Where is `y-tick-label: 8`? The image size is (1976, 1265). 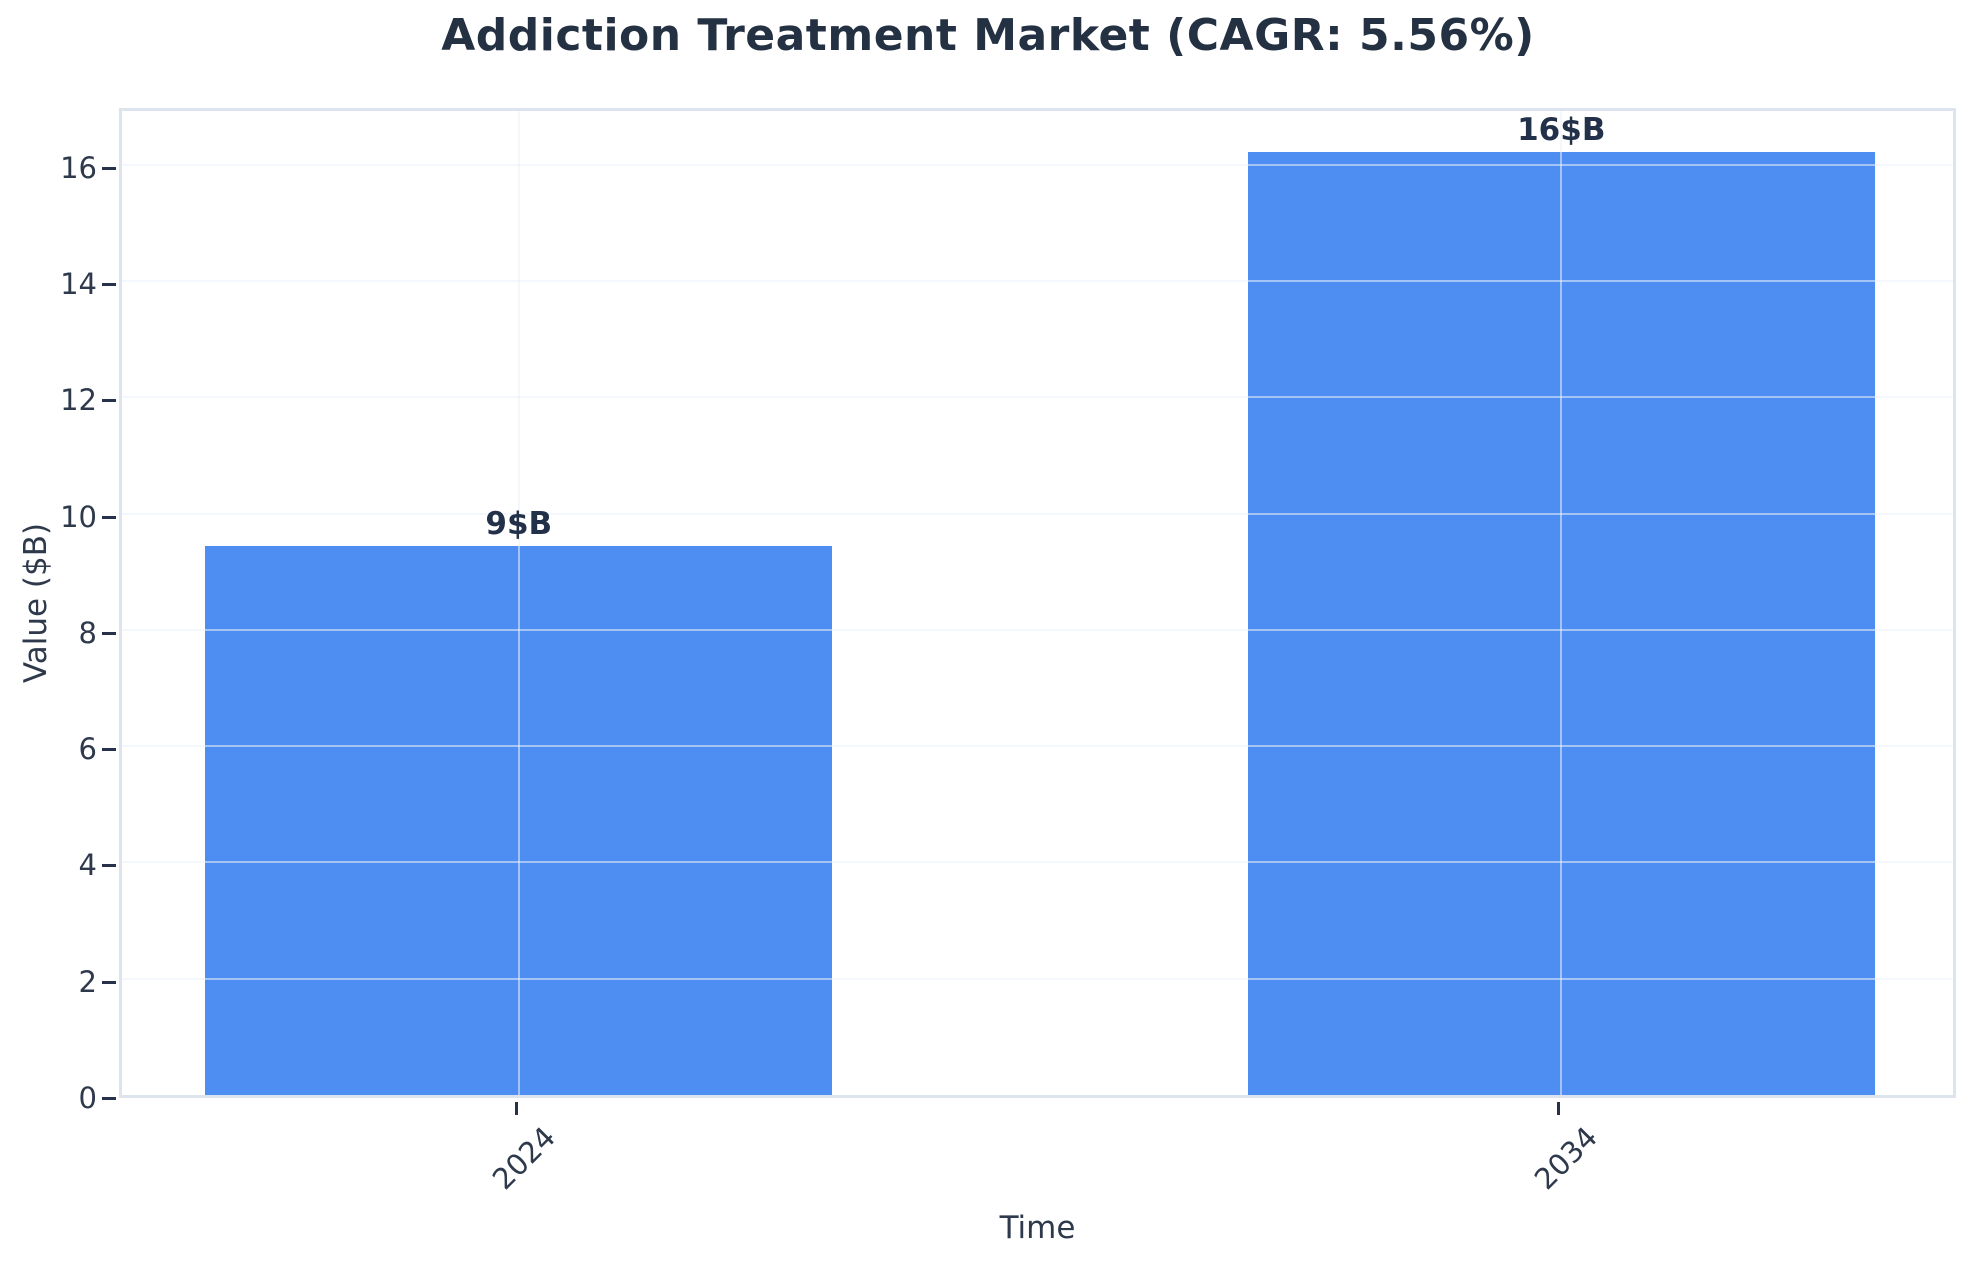
y-tick-label: 8 is located at coordinates (87, 632).